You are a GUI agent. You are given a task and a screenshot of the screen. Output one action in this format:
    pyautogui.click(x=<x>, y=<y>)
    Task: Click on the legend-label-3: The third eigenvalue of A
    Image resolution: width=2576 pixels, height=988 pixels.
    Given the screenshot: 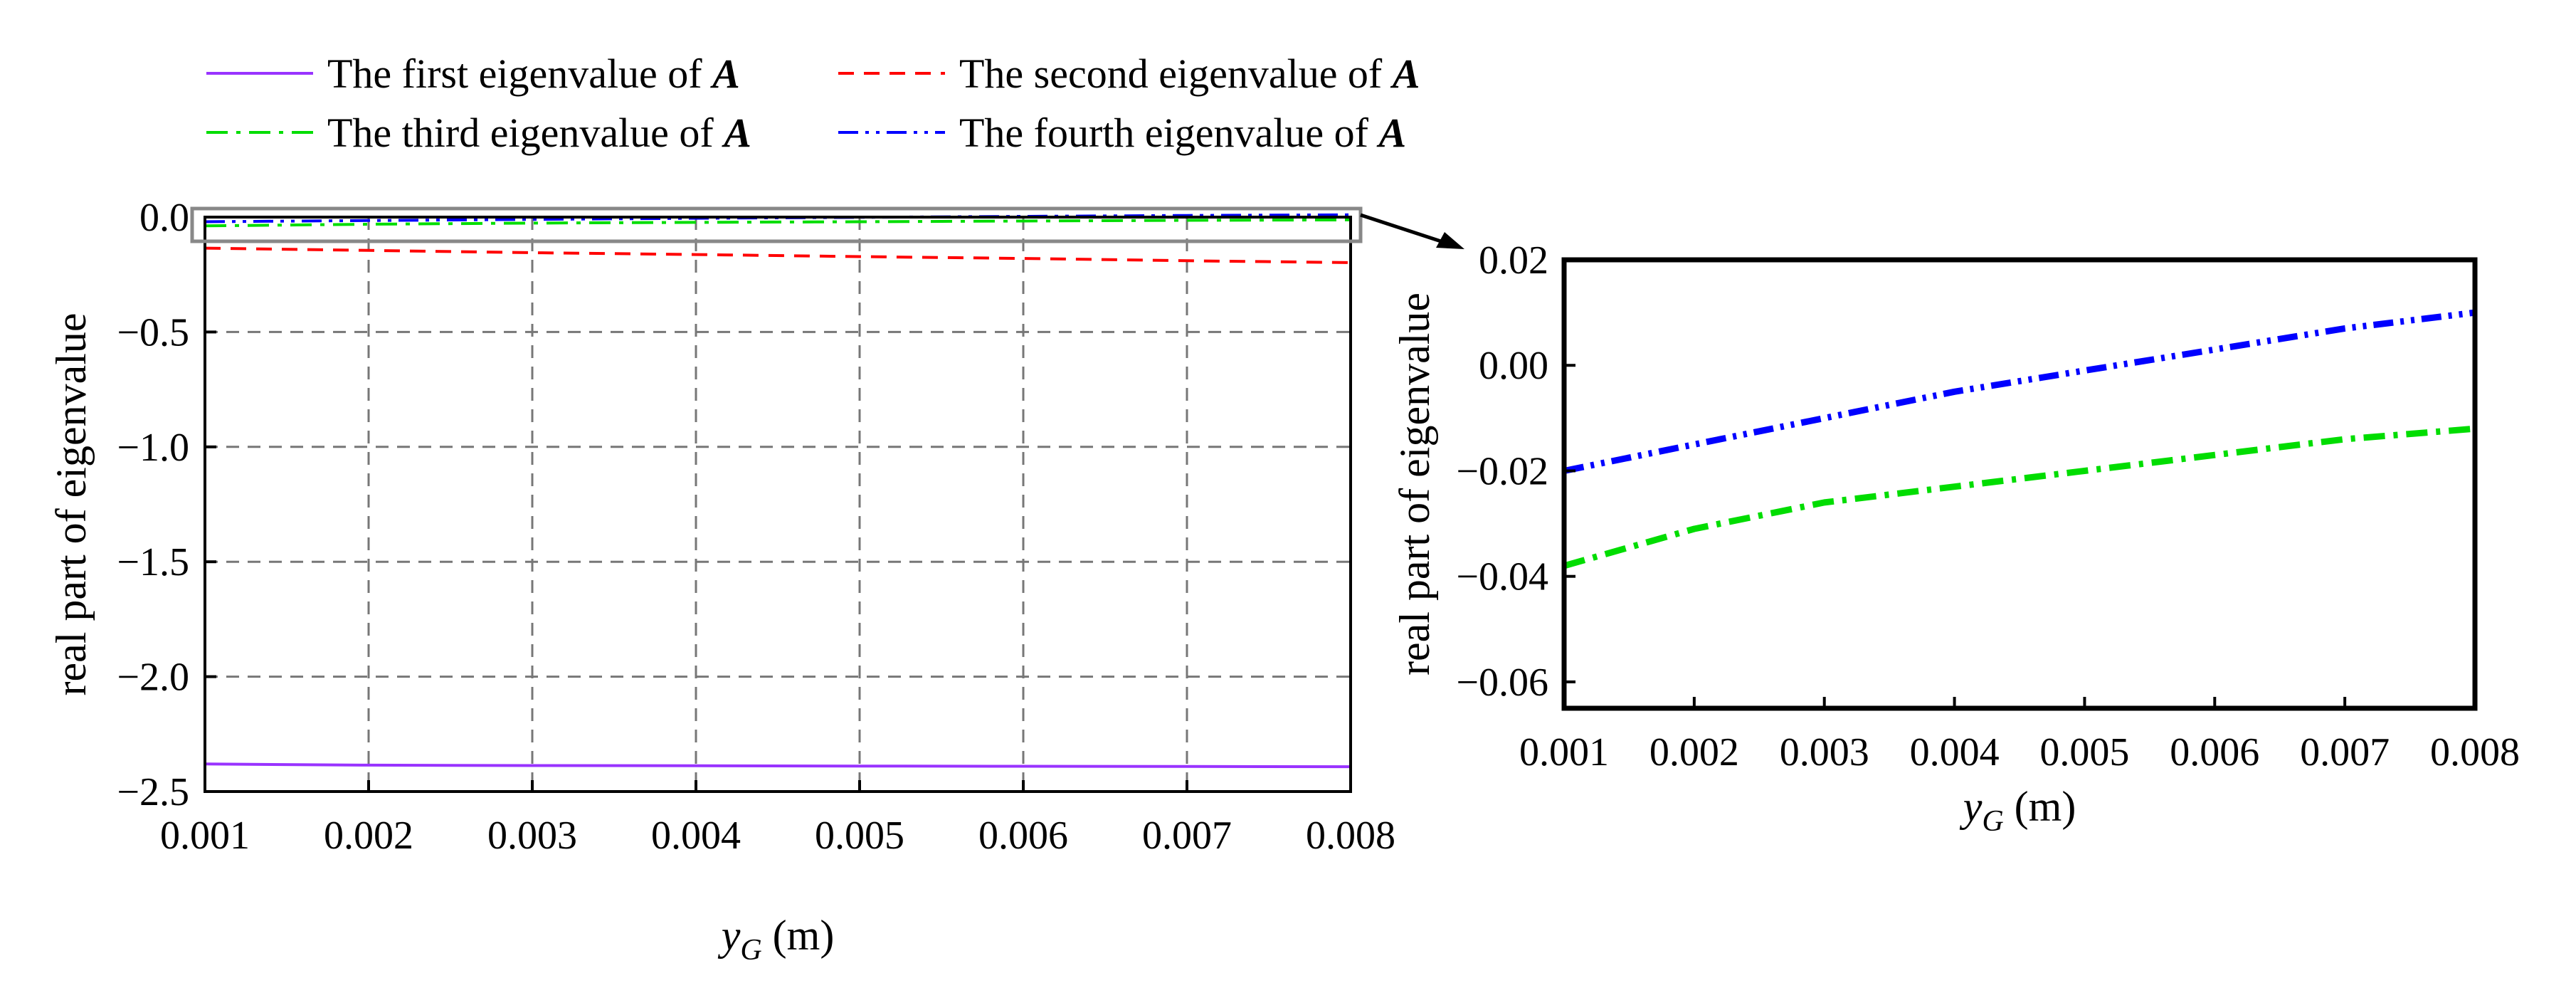 What is the action you would take?
    pyautogui.click(x=539, y=133)
    